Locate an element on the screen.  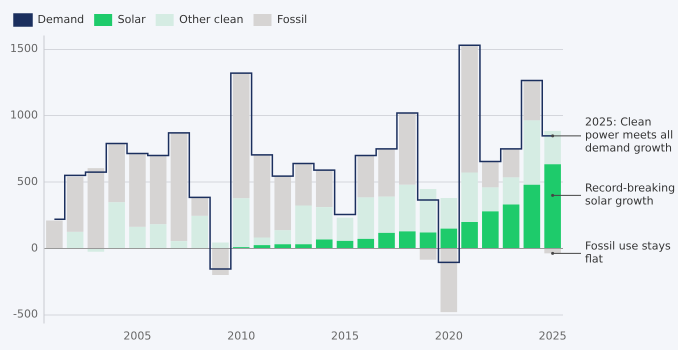
y-tick-label: 0 is located at coordinates (34, 247).